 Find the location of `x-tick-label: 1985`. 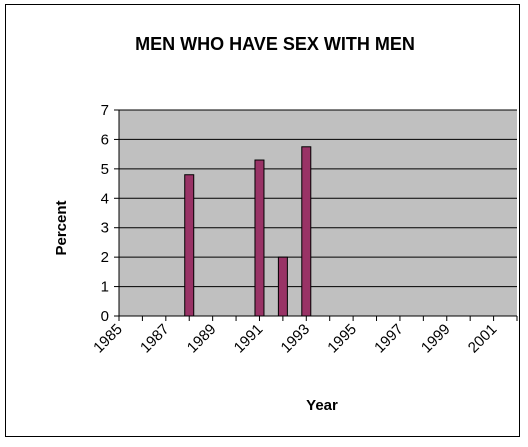

x-tick-label: 1985 is located at coordinates (108, 339).